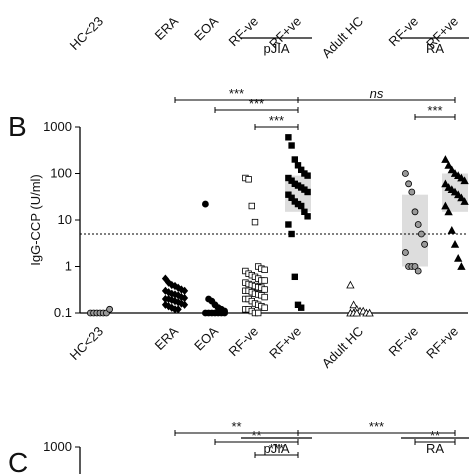  What do you see at coordinates (18, 460) in the screenshot?
I see `panel-label: C` at bounding box center [18, 460].